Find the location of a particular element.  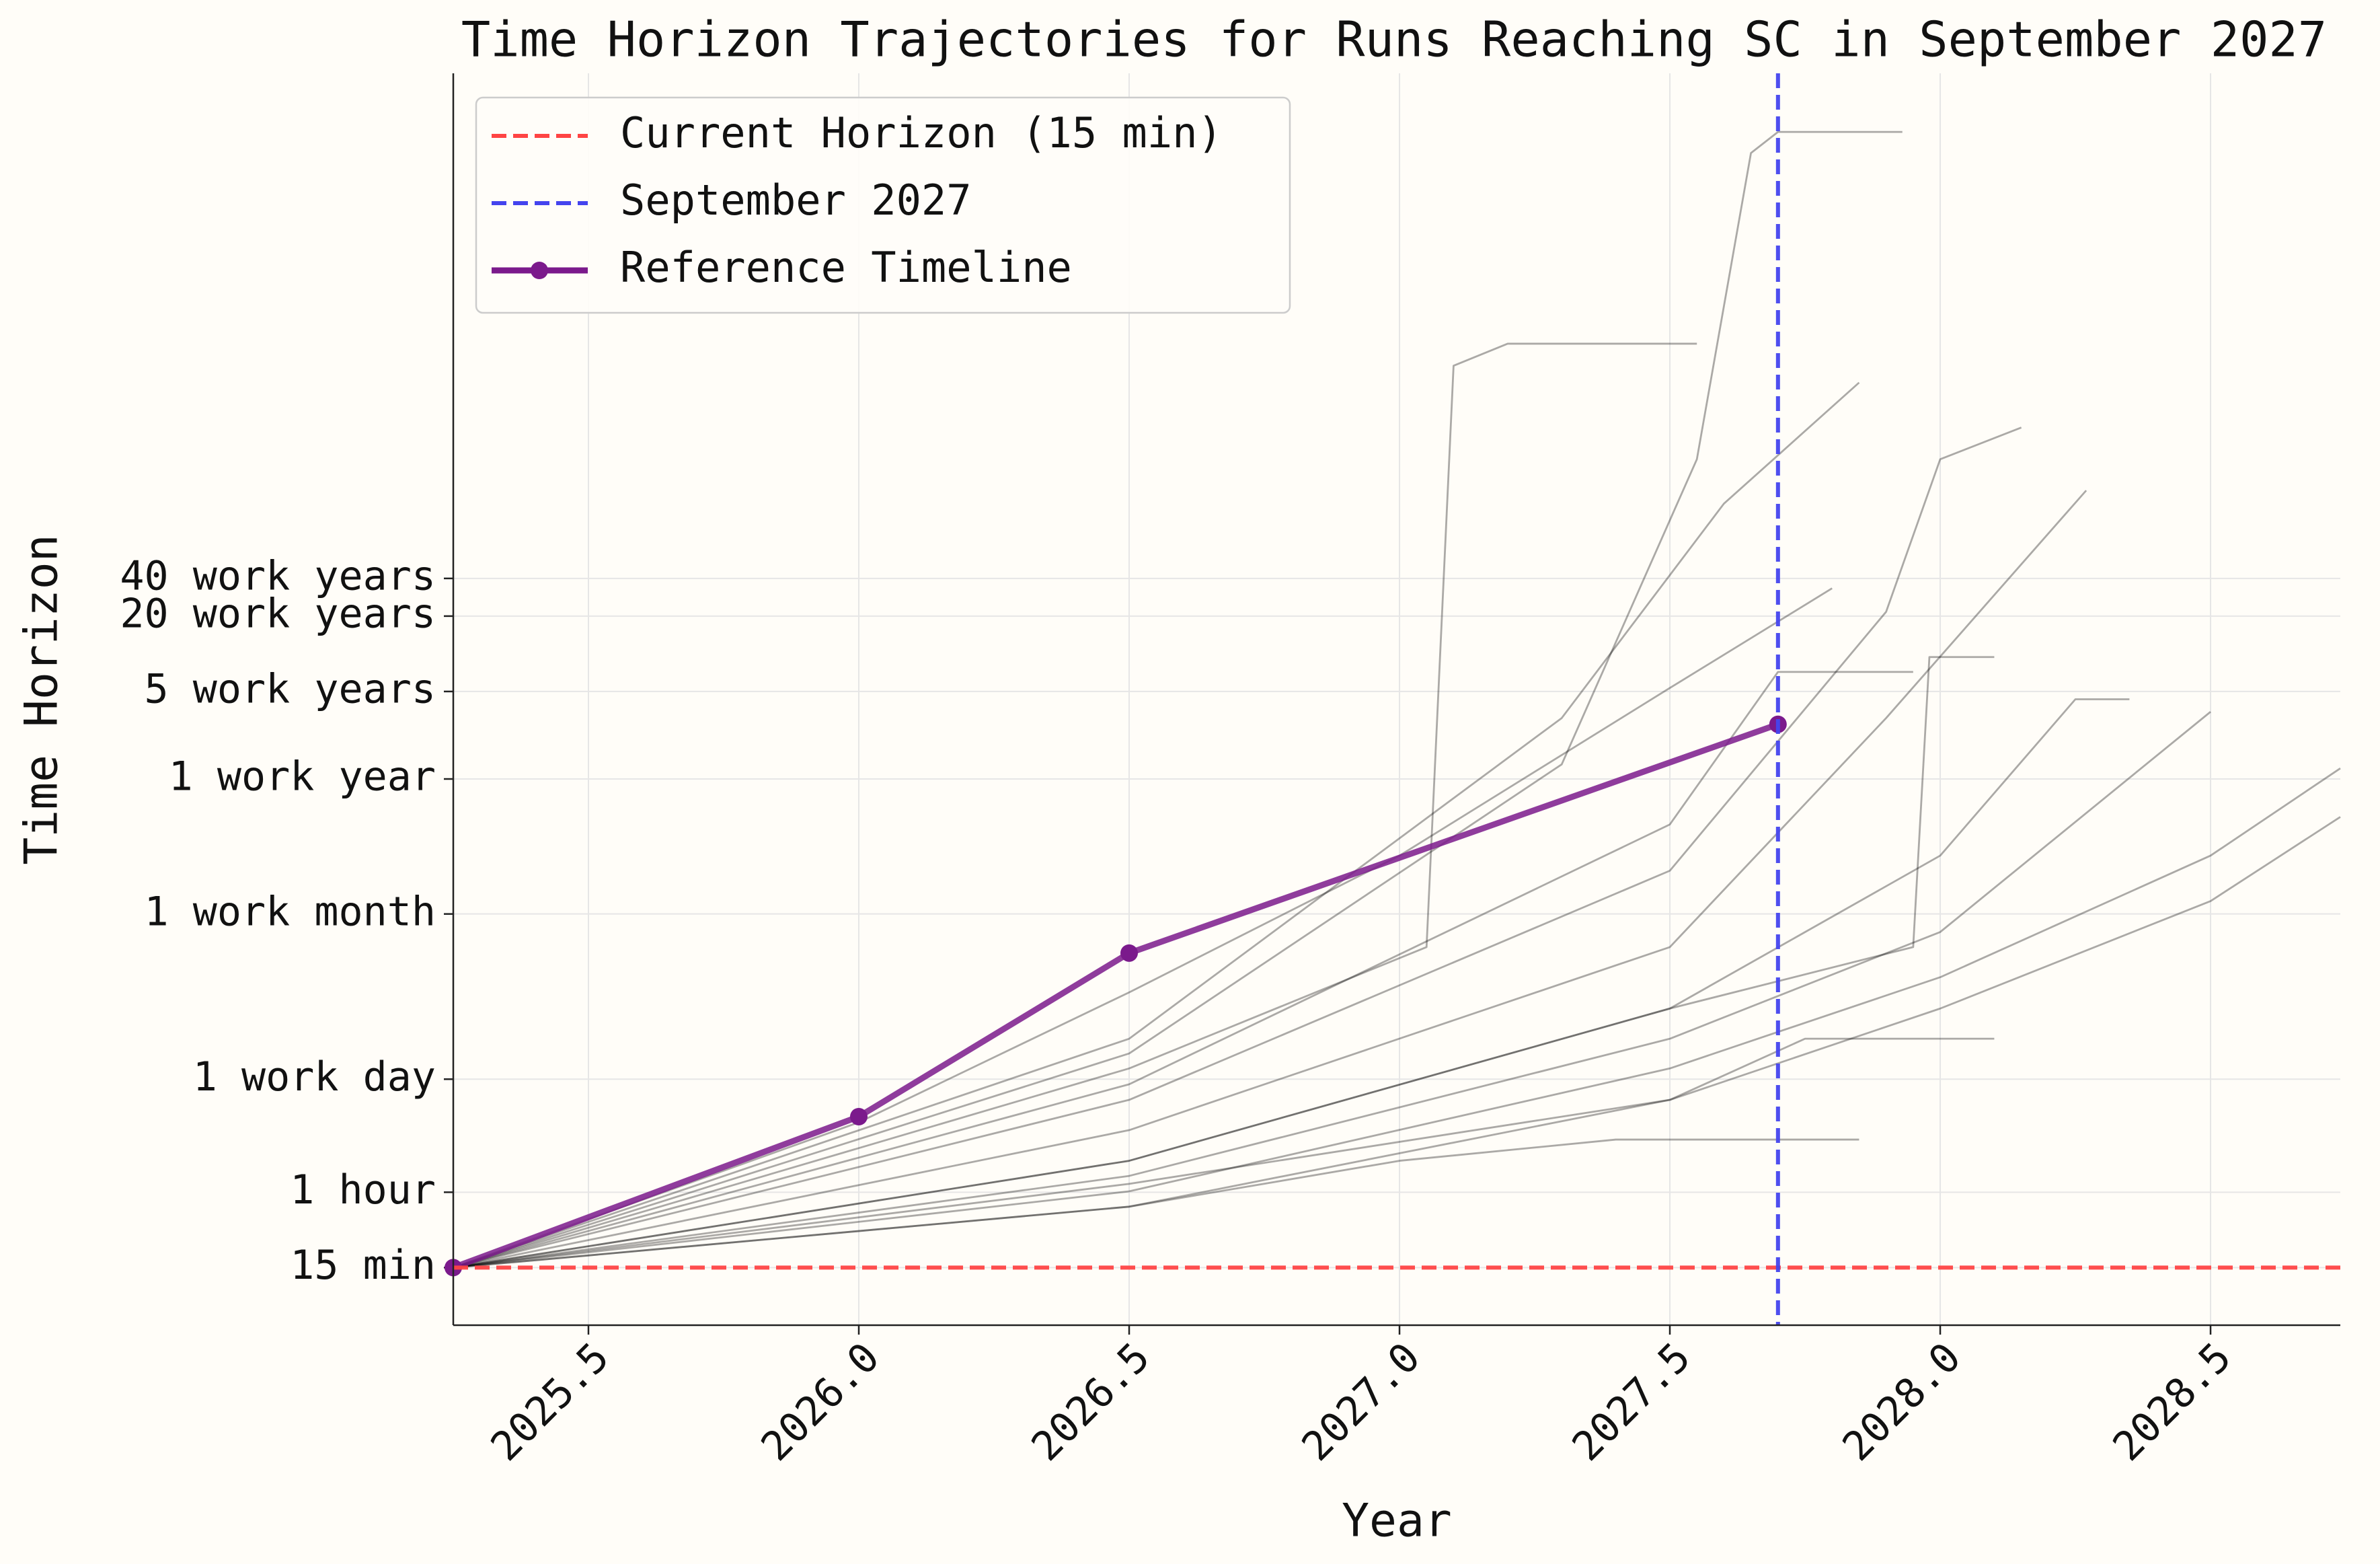

legend-box is located at coordinates (883, 205).